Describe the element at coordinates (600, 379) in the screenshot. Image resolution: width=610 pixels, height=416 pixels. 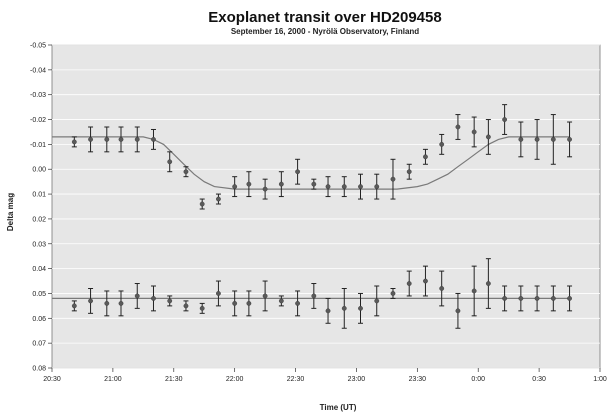
I see `x-tick-label: 1:00` at that location.